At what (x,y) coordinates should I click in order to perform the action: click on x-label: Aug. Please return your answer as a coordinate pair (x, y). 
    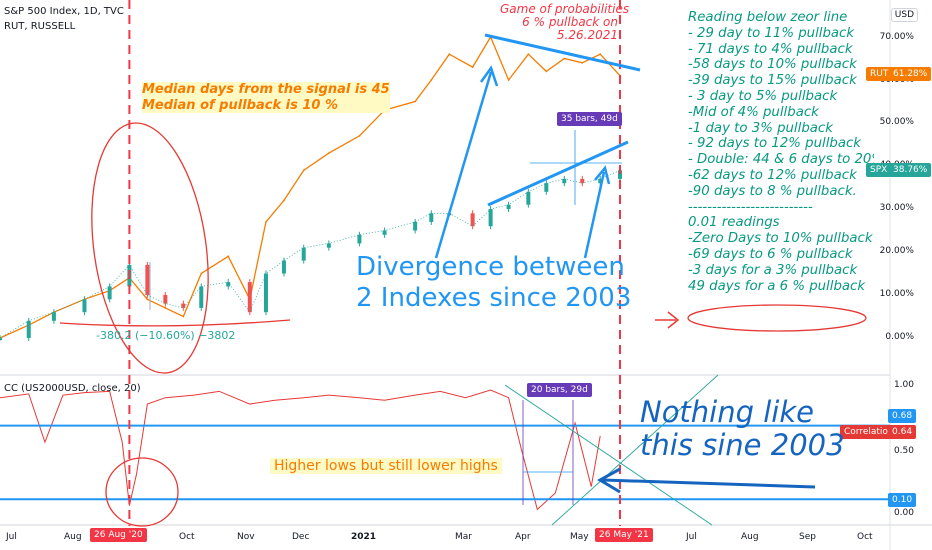
    Looking at the image, I should click on (73, 537).